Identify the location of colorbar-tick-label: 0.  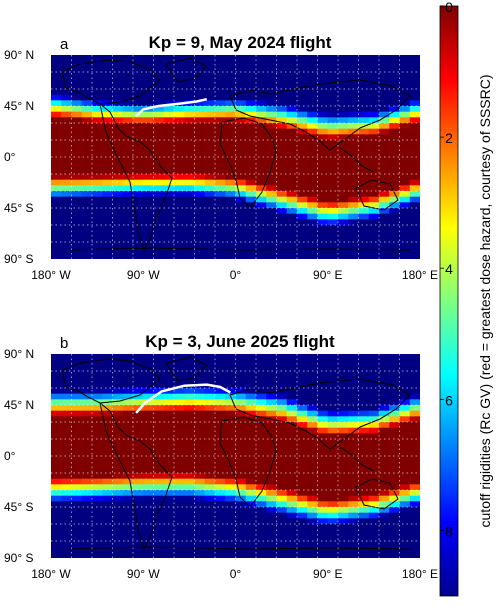
(449, 7).